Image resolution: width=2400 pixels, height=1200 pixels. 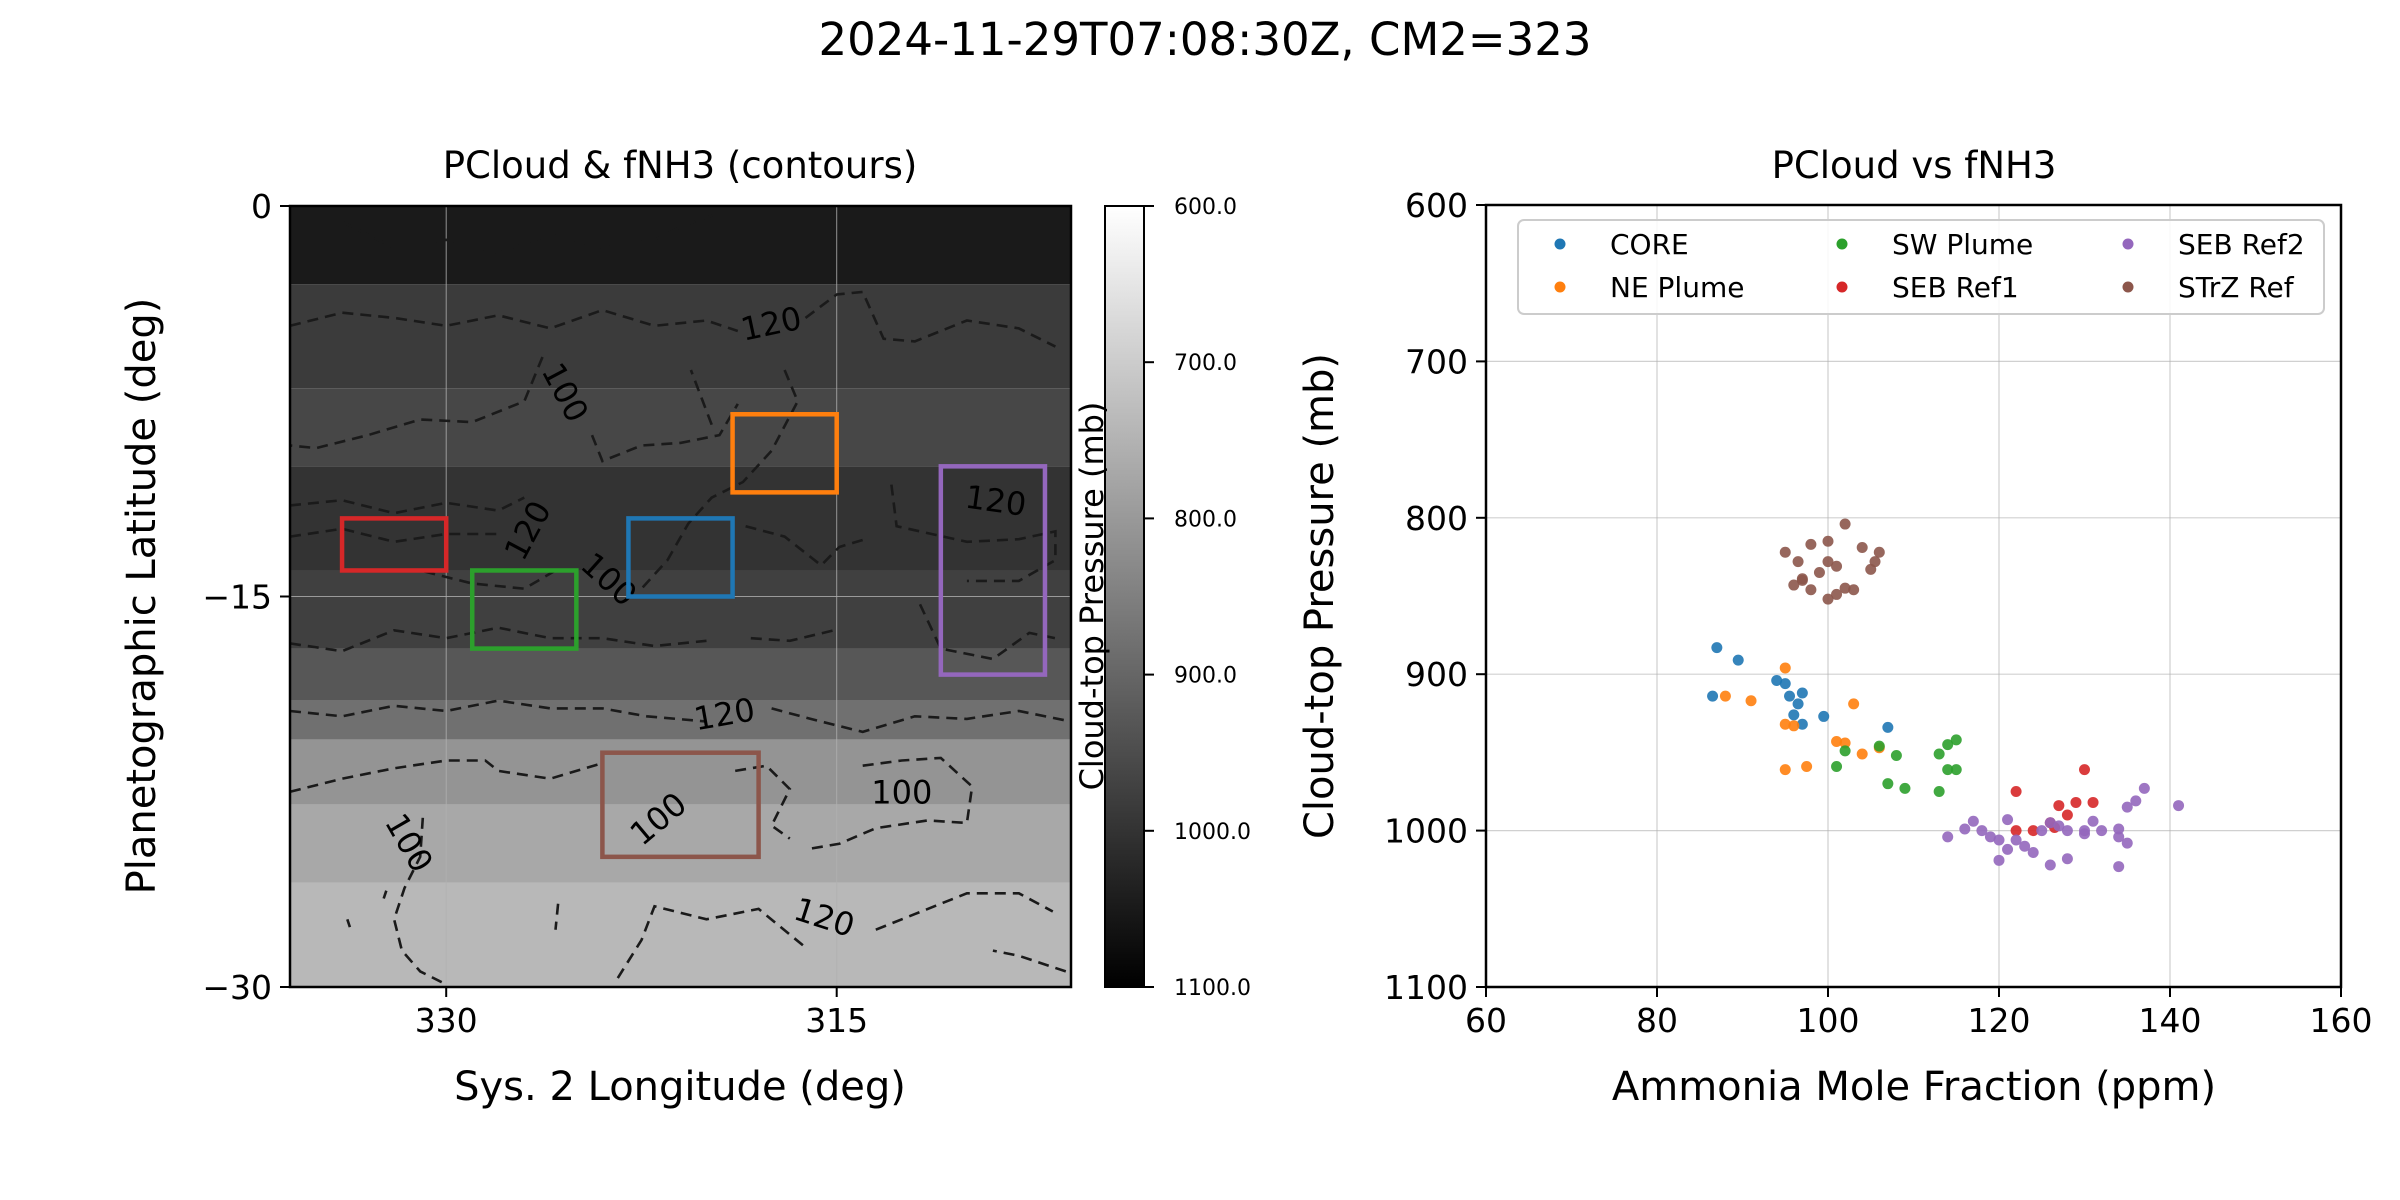 What do you see at coordinates (2236, 287) in the screenshot?
I see `legend-label: STrZ Ref` at bounding box center [2236, 287].